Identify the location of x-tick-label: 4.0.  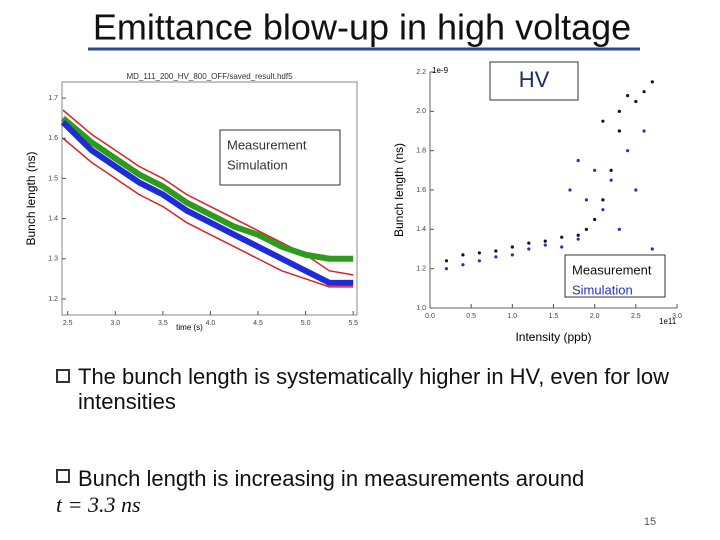
(211, 323).